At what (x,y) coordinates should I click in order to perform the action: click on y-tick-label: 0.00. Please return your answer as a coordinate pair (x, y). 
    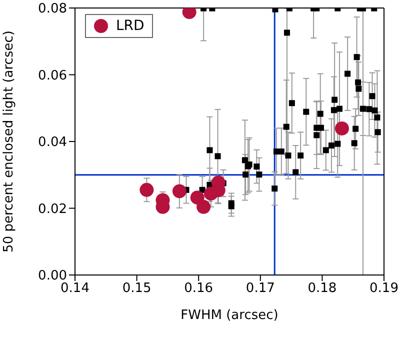
    Looking at the image, I should click on (52, 276).